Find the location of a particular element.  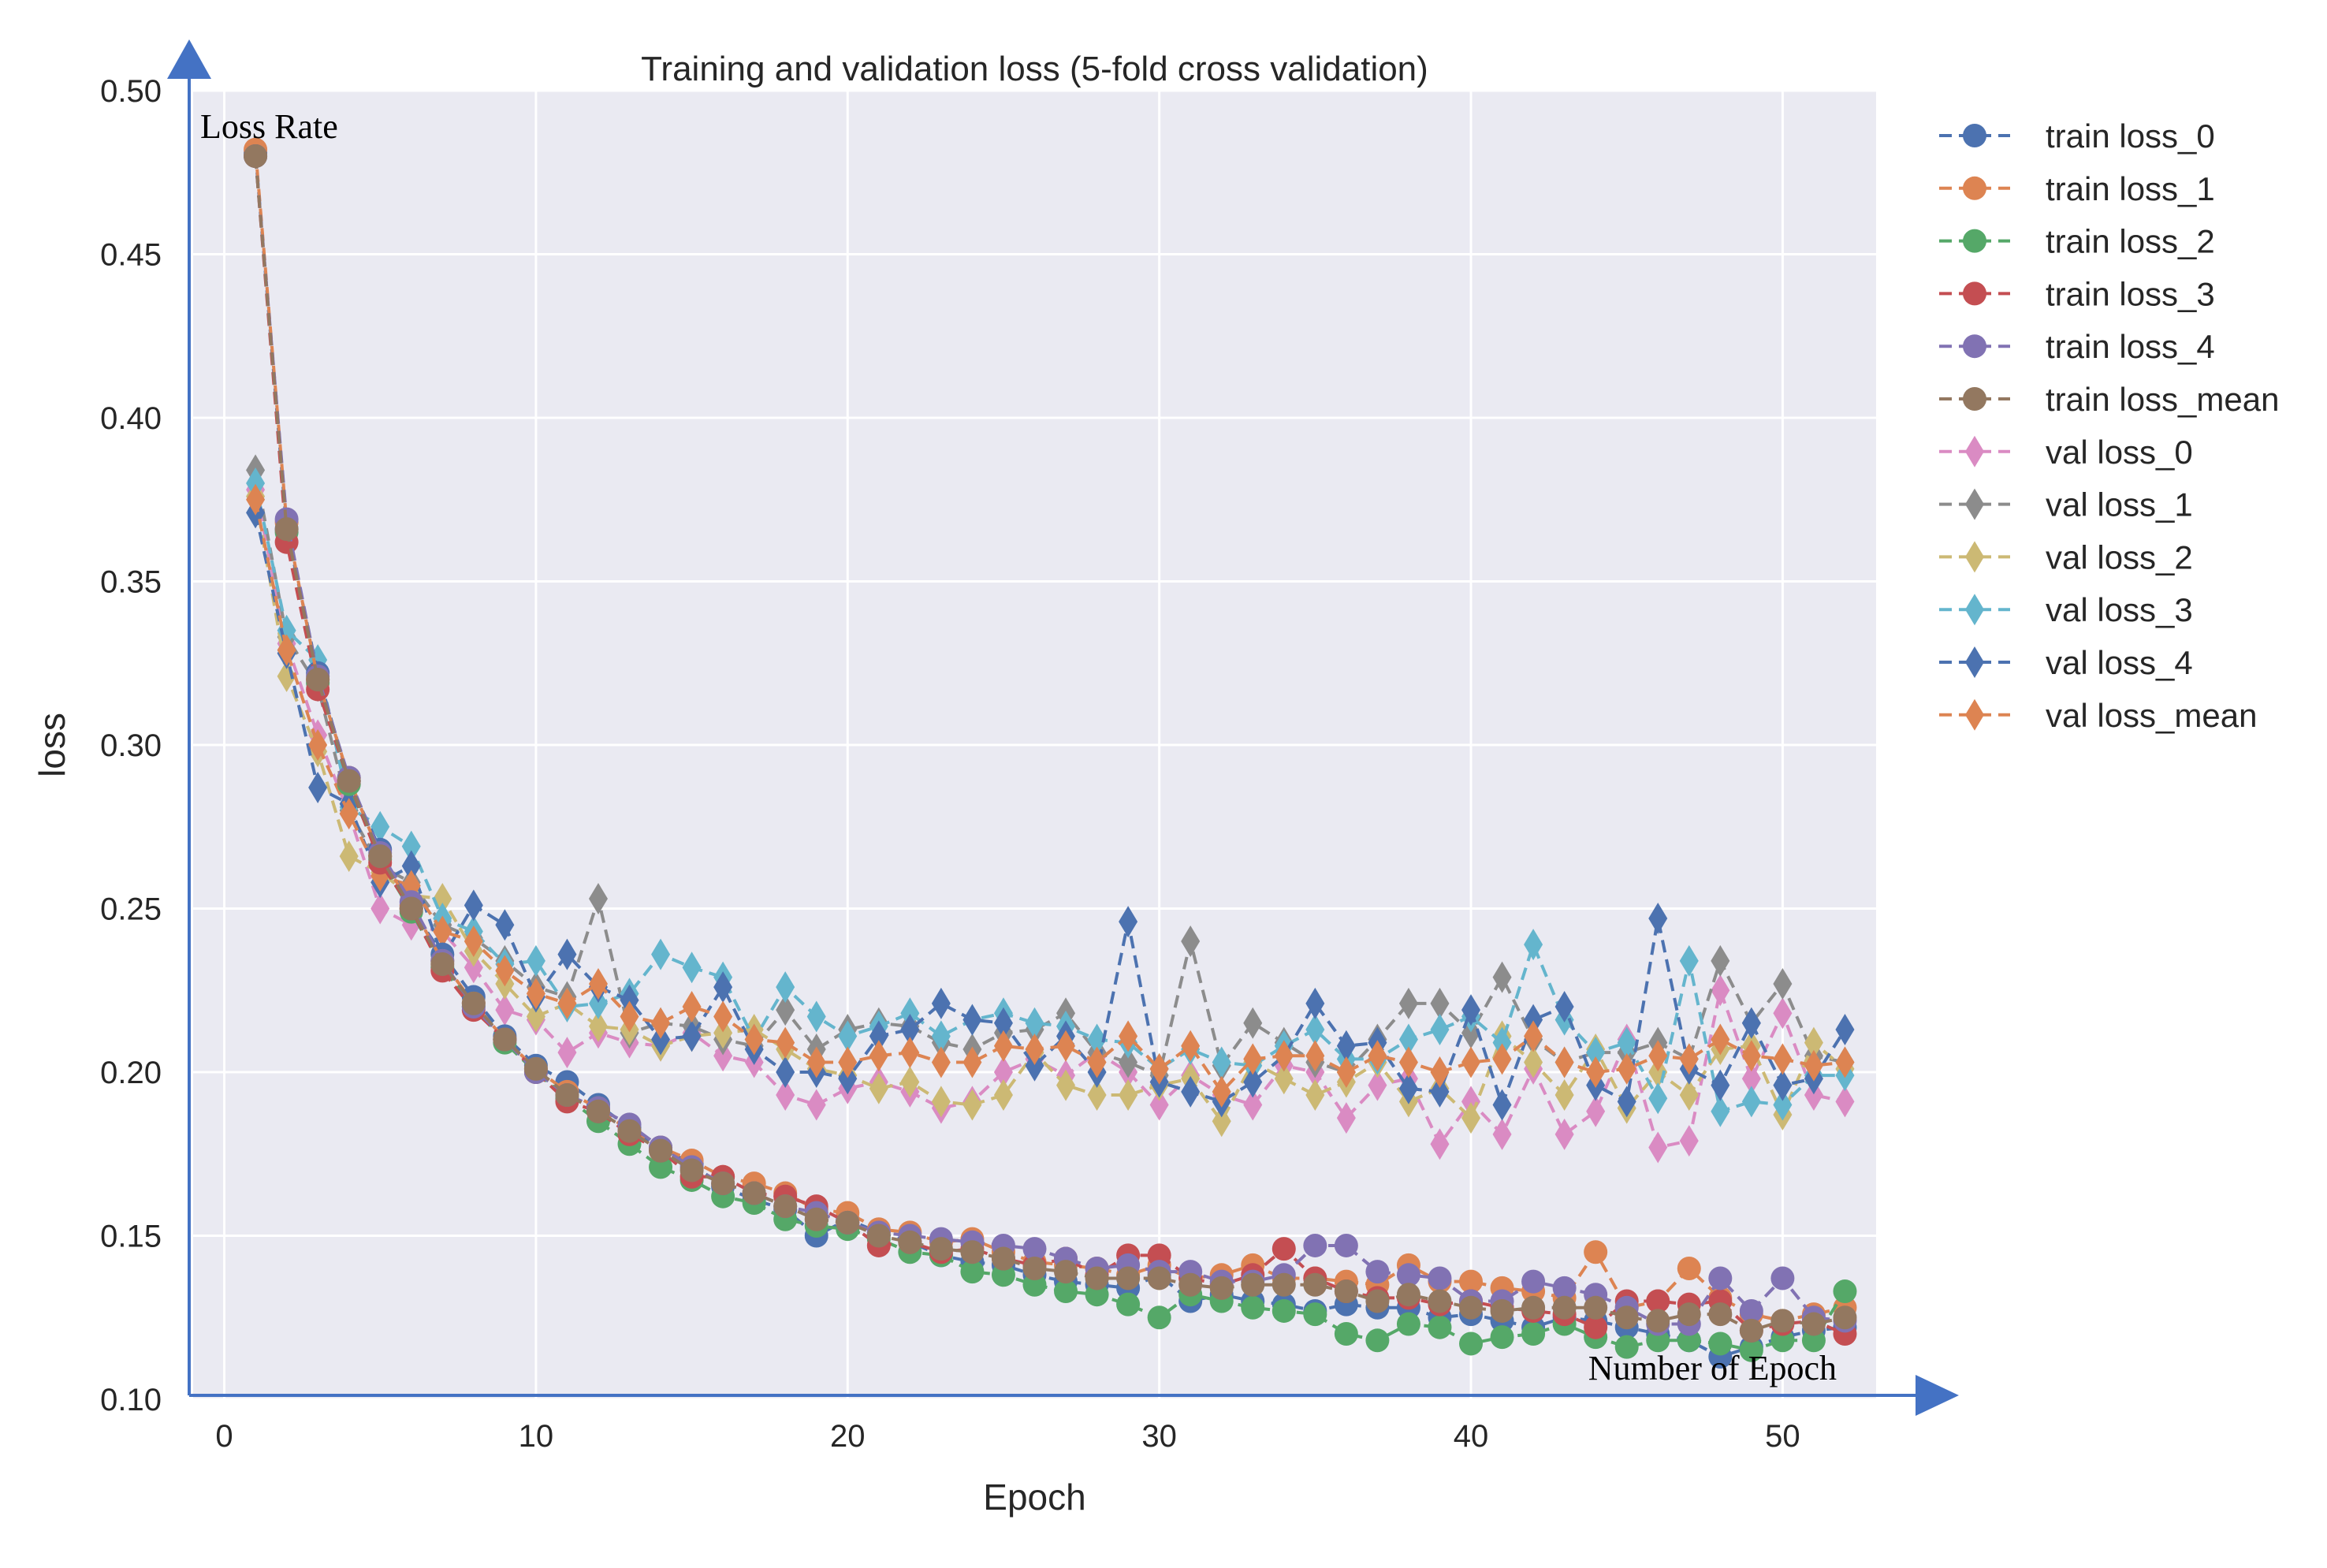

y-tick-label: 0.25 is located at coordinates (131, 909).